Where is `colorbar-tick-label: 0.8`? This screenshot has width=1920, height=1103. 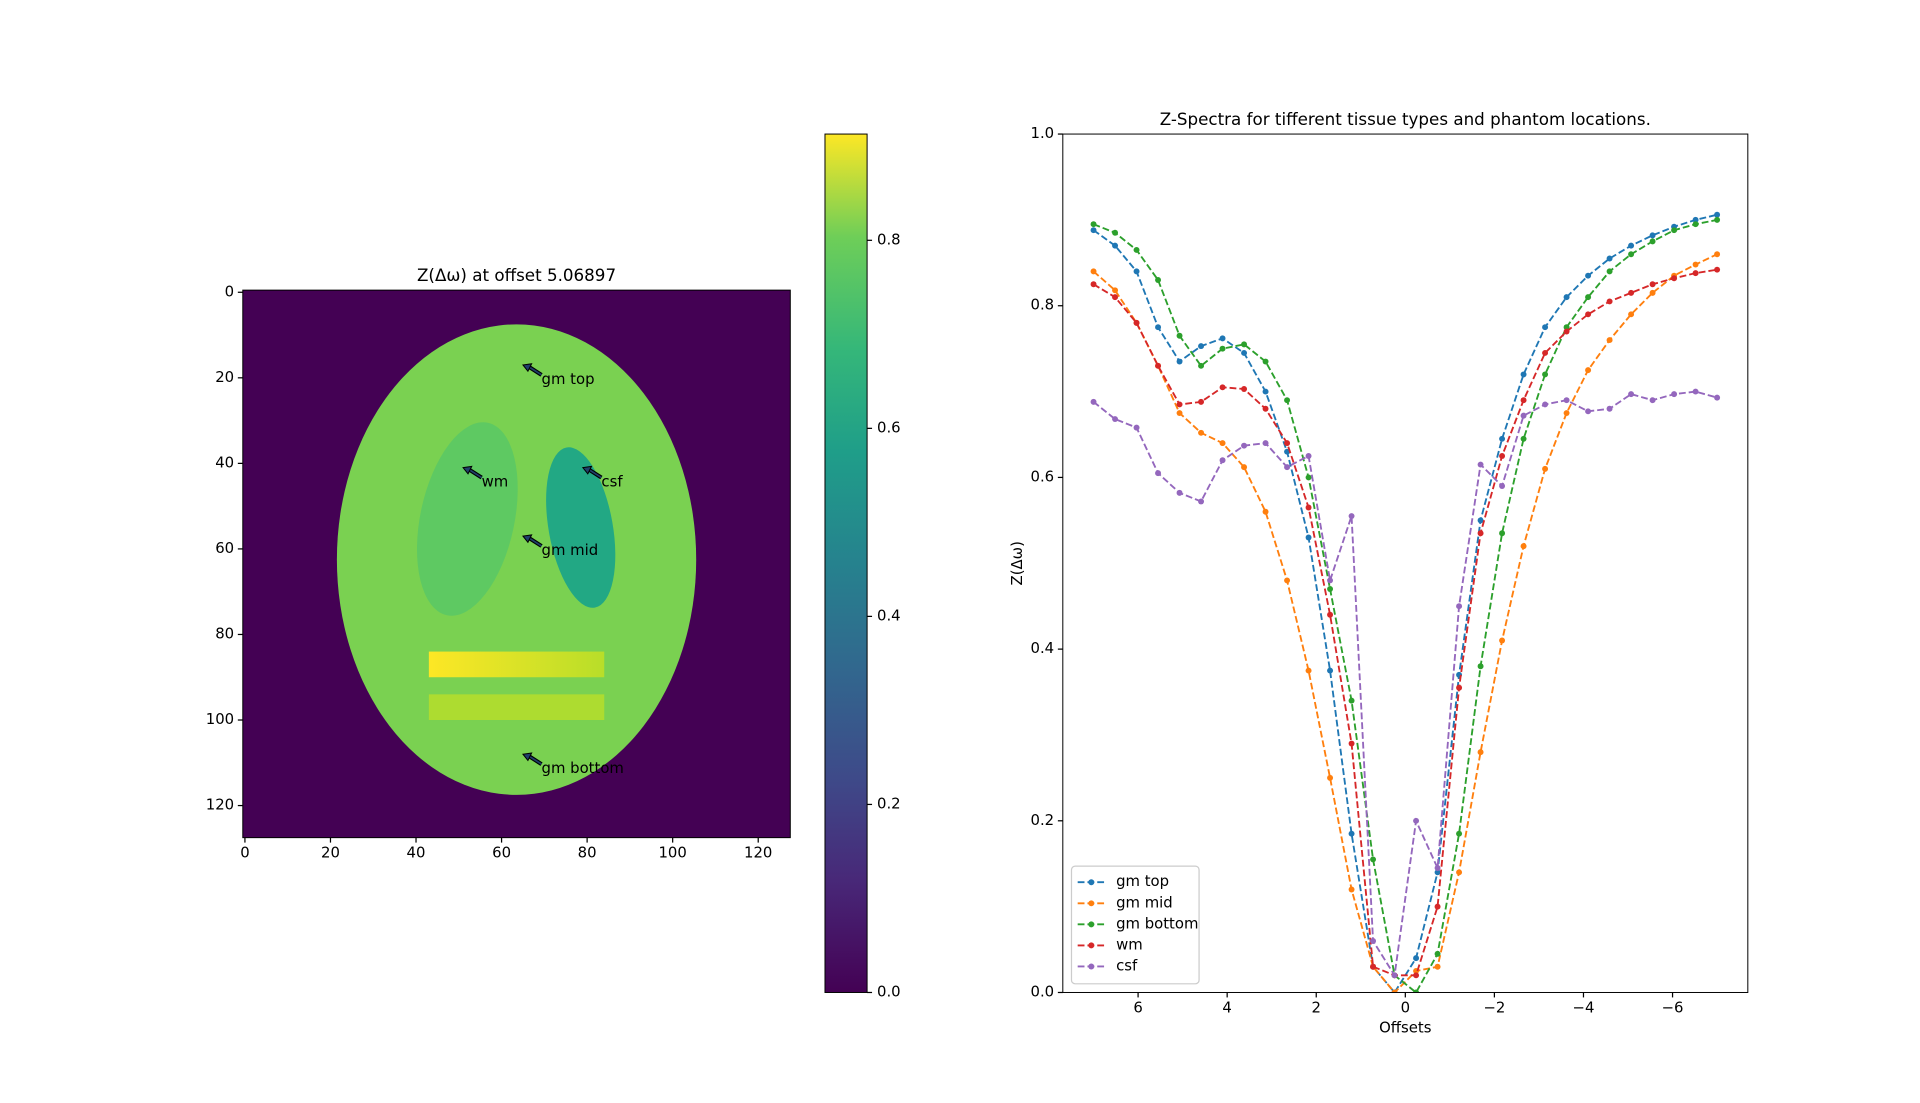 colorbar-tick-label: 0.8 is located at coordinates (889, 239).